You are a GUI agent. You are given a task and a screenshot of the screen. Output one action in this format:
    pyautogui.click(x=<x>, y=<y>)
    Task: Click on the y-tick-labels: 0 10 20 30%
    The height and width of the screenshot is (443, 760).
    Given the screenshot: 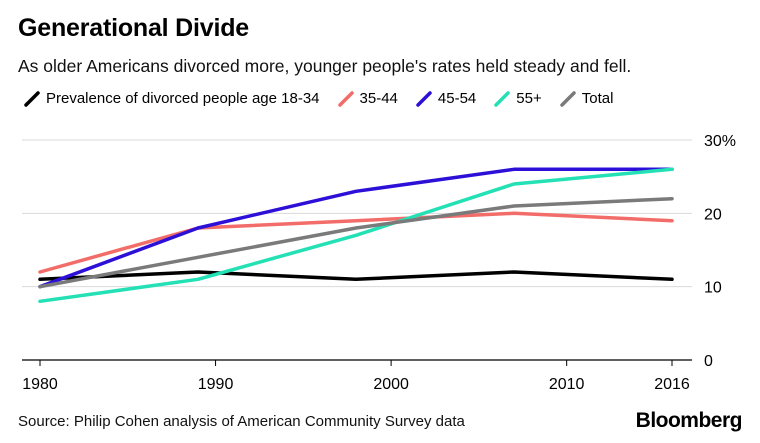 What is the action you would take?
    pyautogui.click(x=720, y=251)
    